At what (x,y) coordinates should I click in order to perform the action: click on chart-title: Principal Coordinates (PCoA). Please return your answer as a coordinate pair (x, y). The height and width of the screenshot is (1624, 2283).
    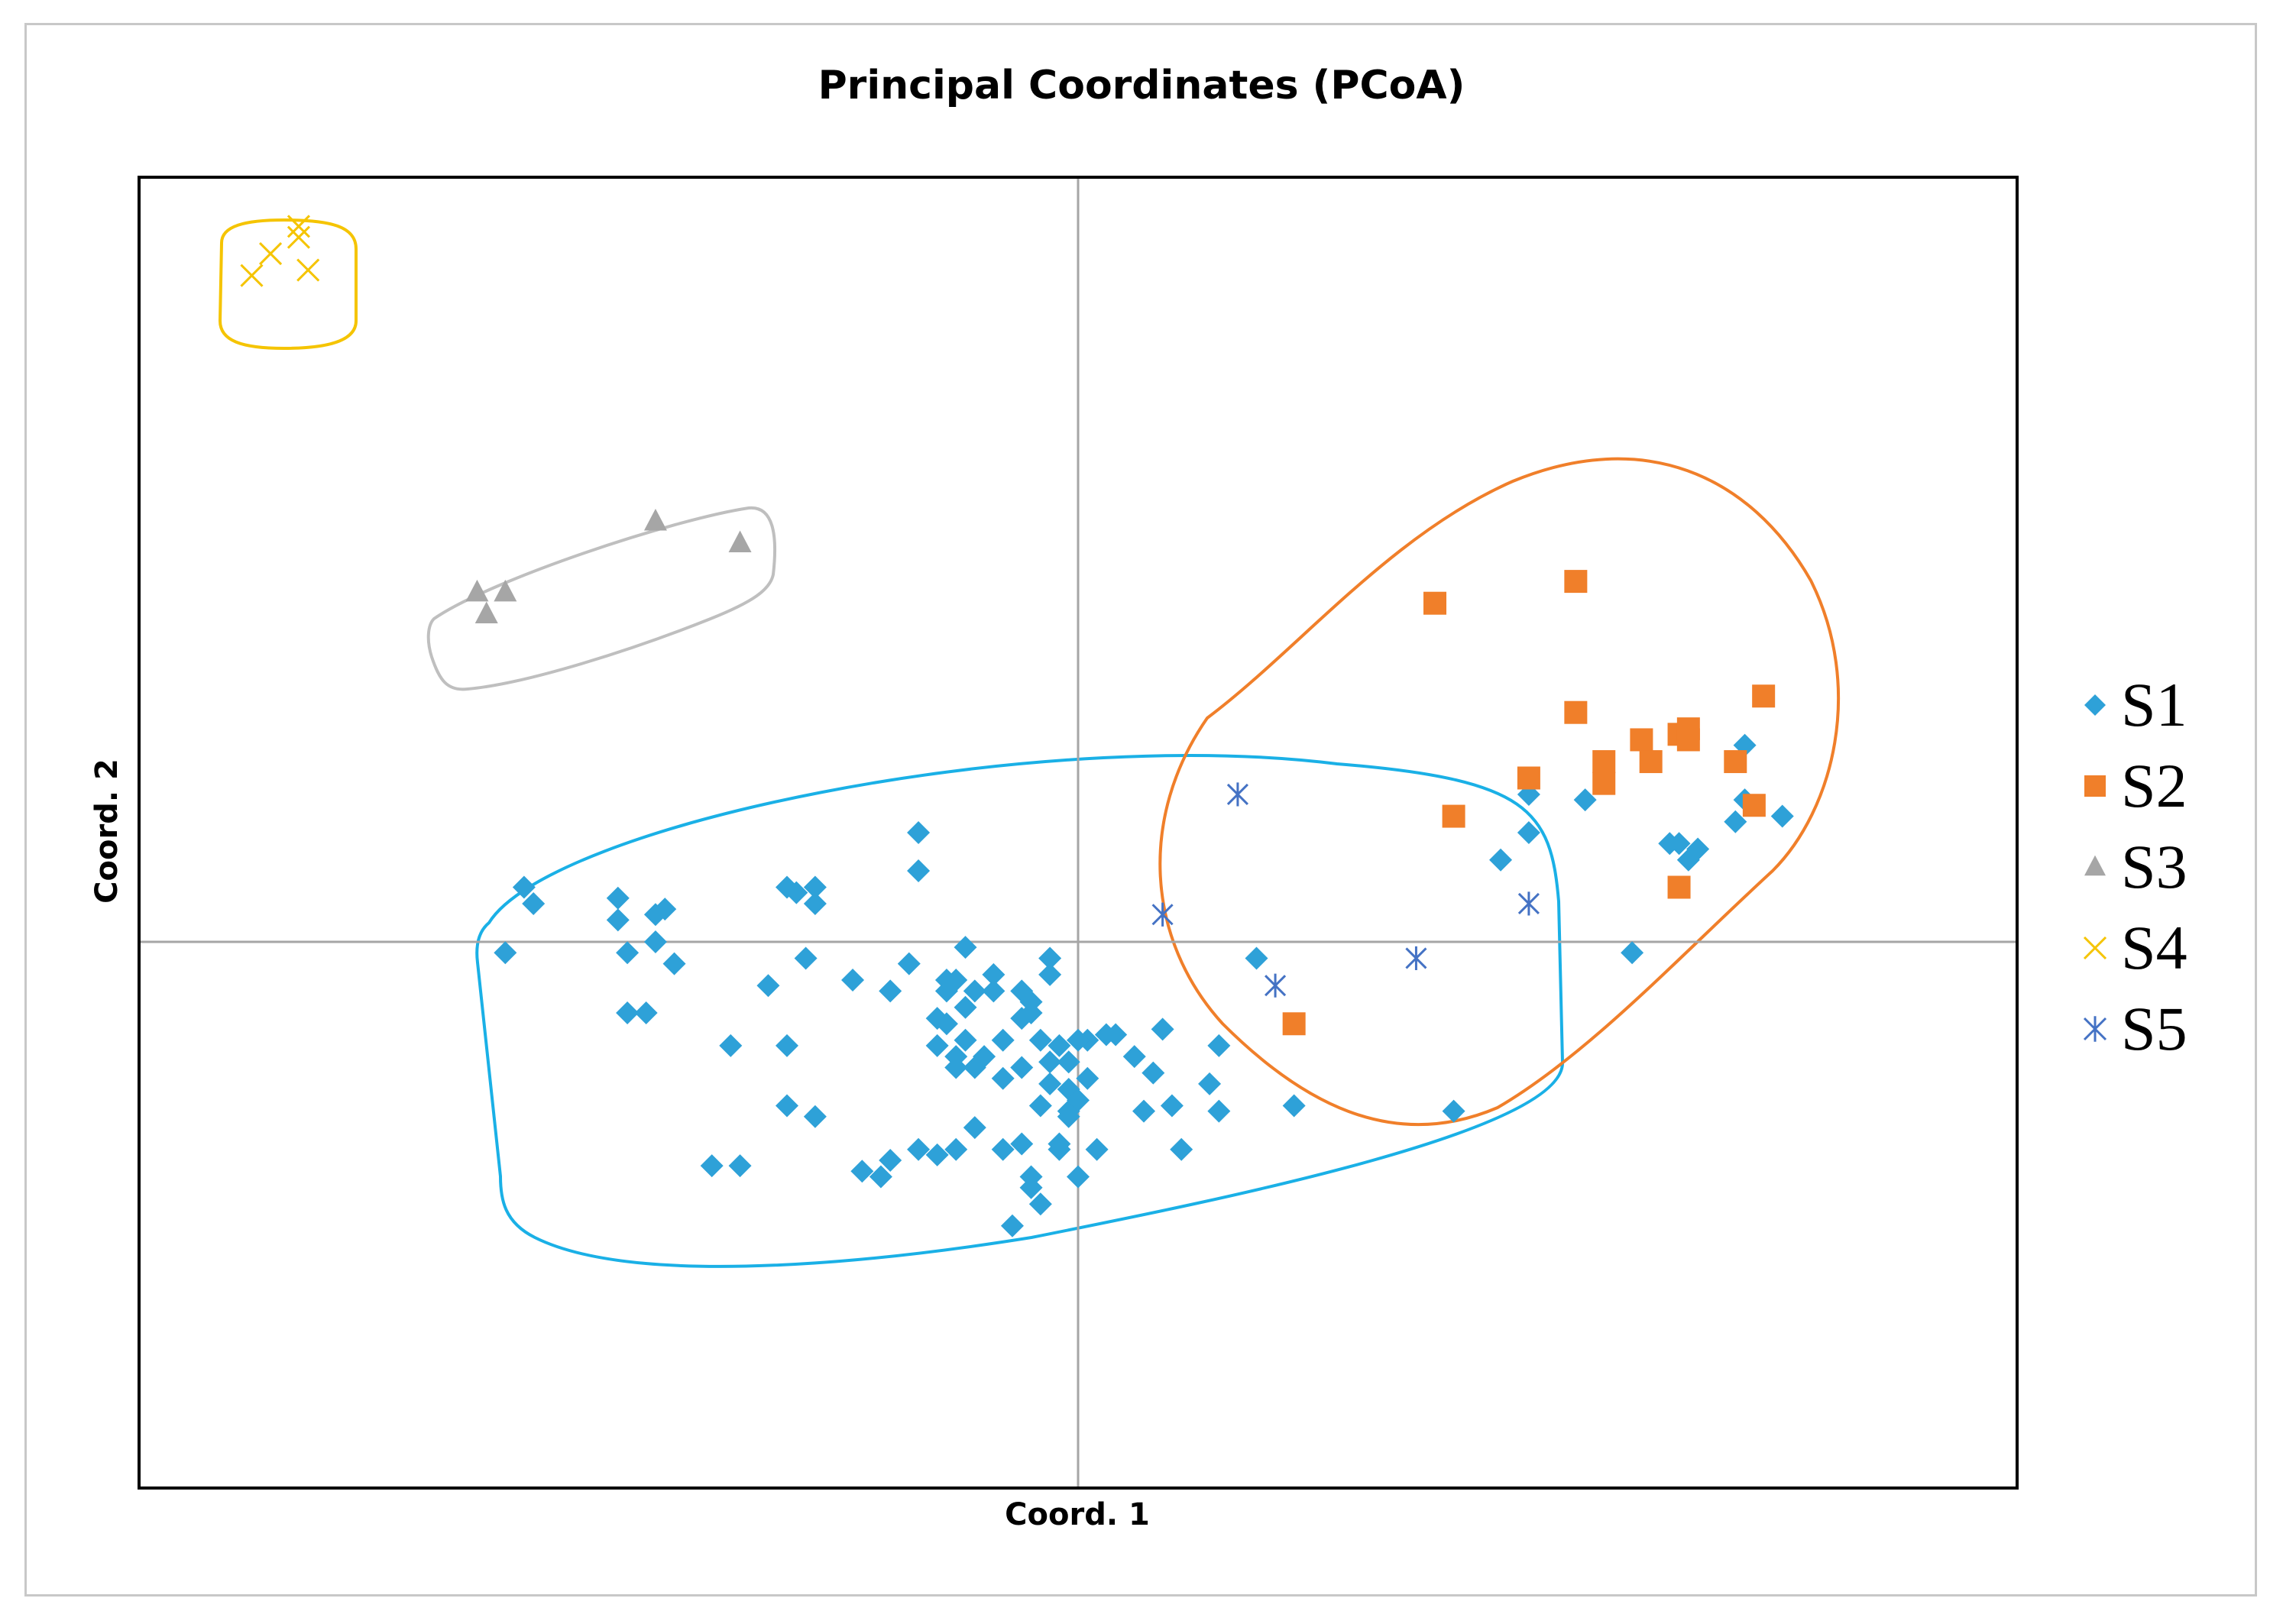
    Looking at the image, I should click on (1141, 85).